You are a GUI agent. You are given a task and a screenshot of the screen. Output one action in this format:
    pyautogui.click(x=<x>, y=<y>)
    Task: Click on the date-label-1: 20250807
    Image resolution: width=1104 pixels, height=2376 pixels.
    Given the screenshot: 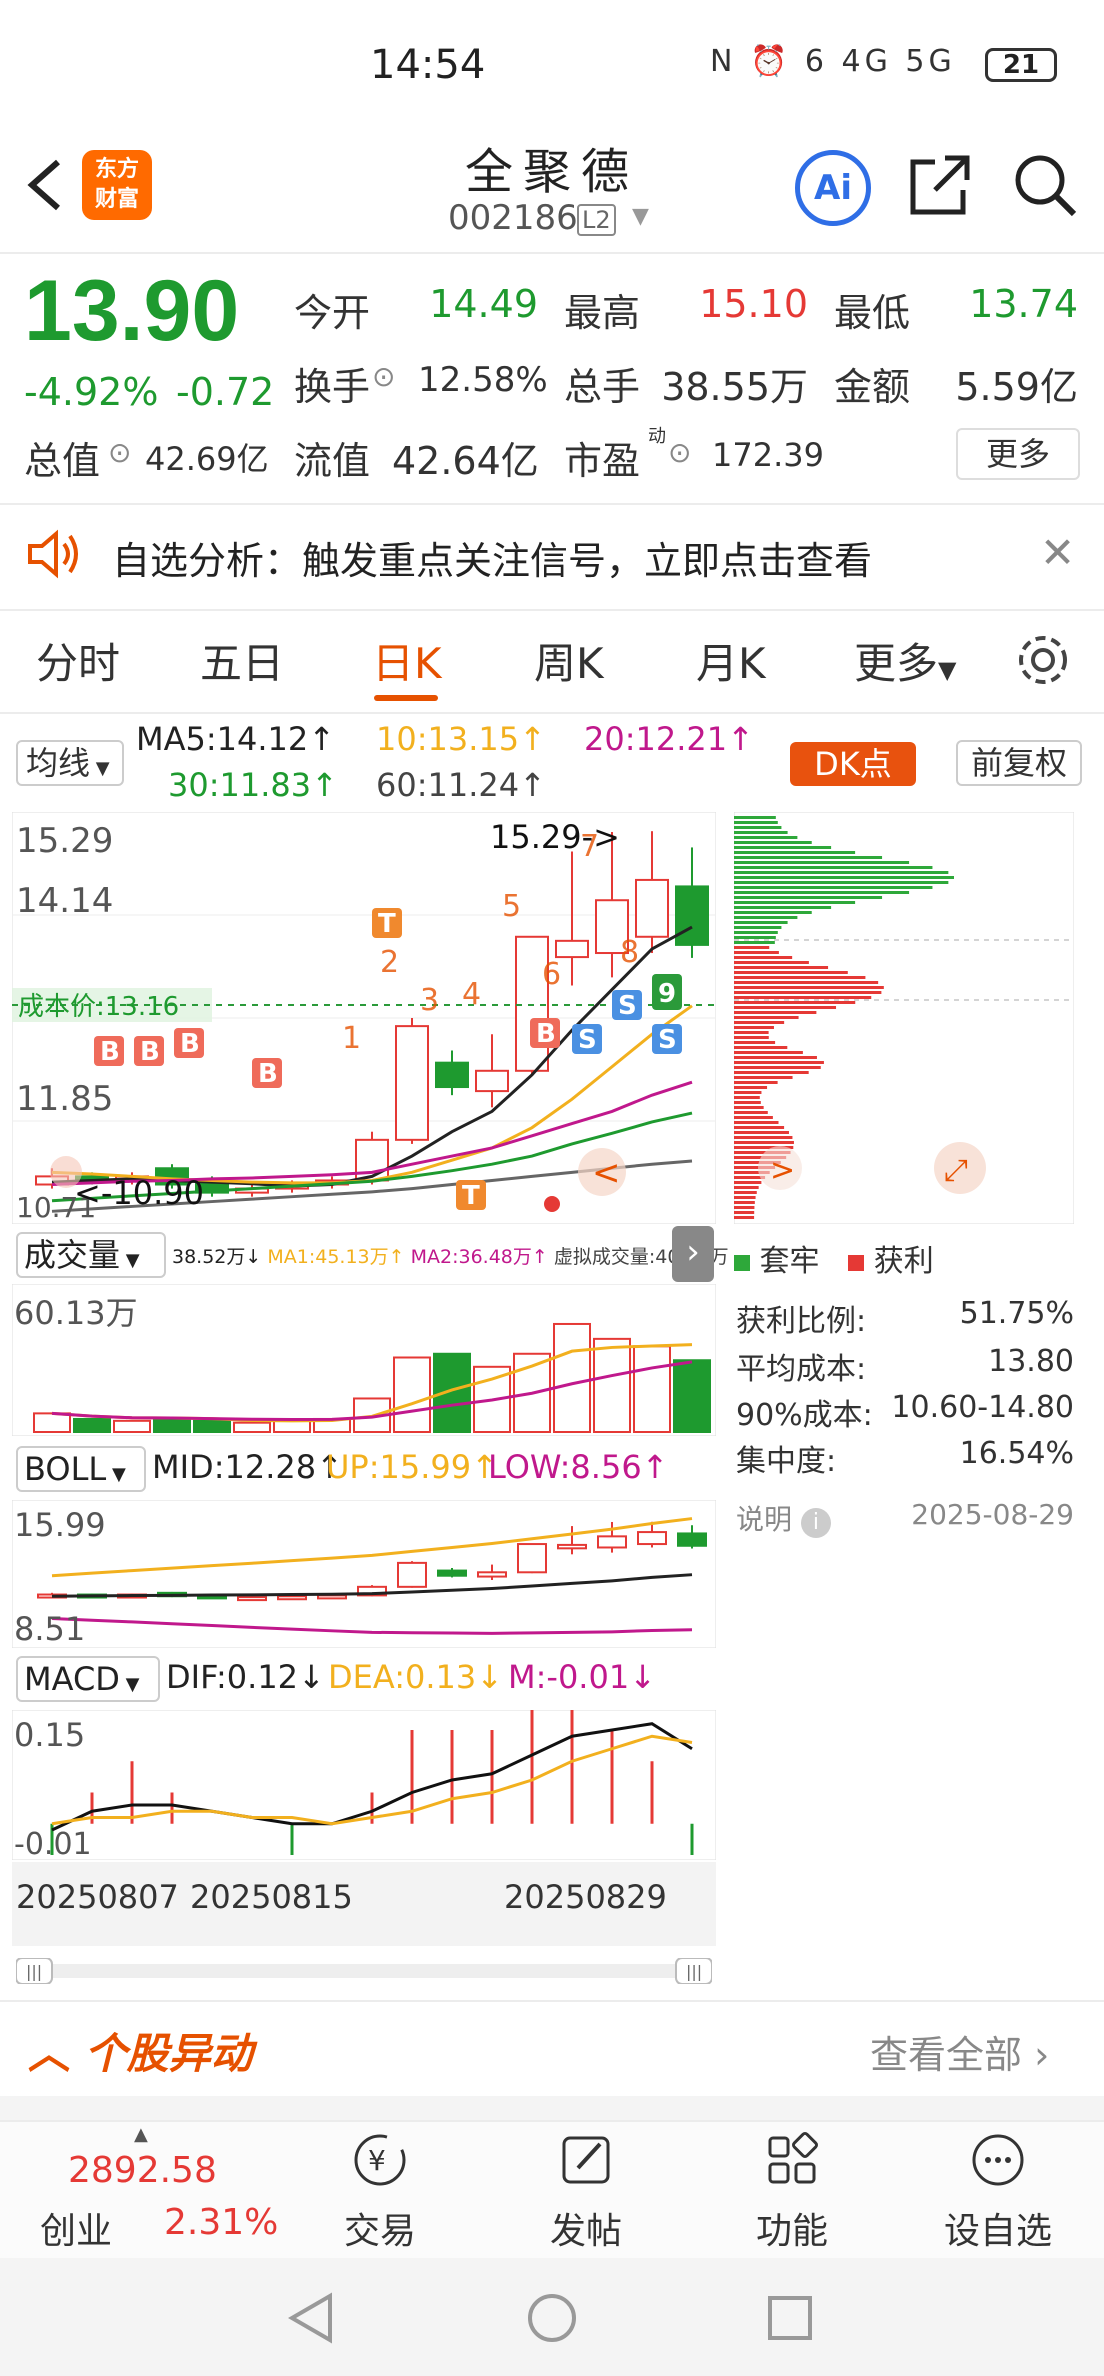 What is the action you would take?
    pyautogui.click(x=97, y=1897)
    